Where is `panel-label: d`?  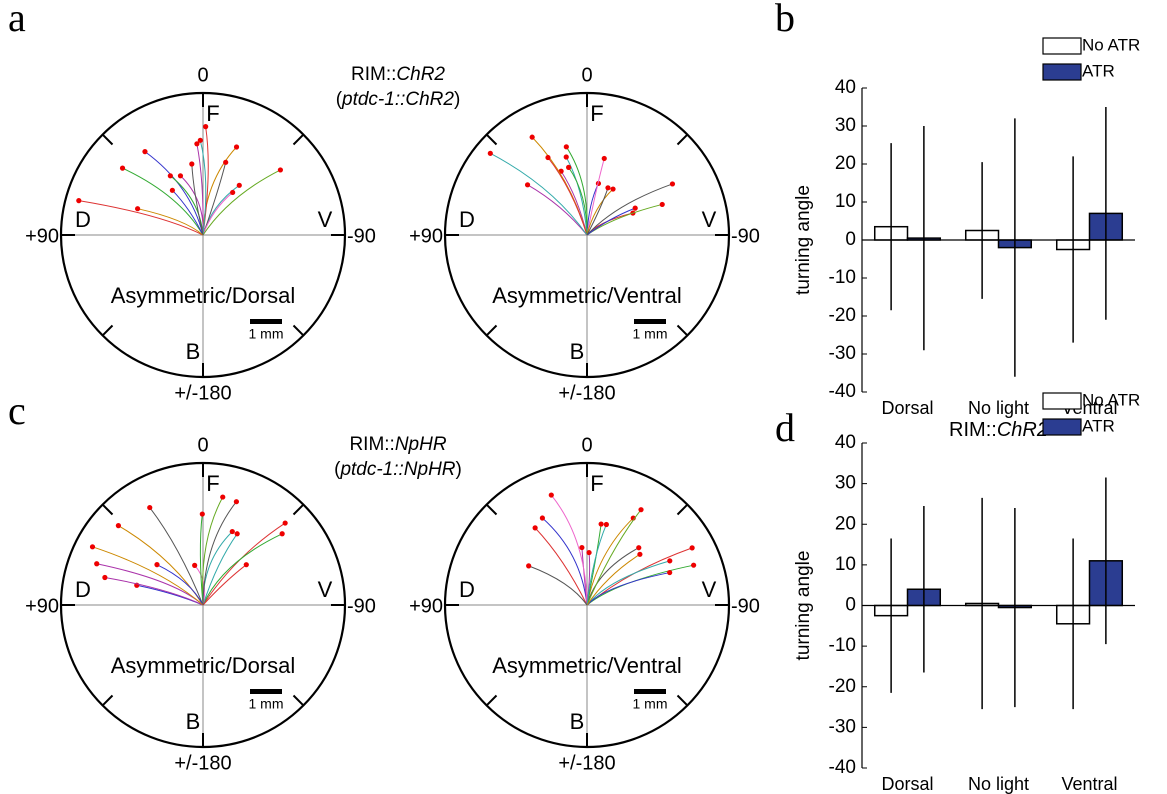
panel-label: d is located at coordinates (785, 427).